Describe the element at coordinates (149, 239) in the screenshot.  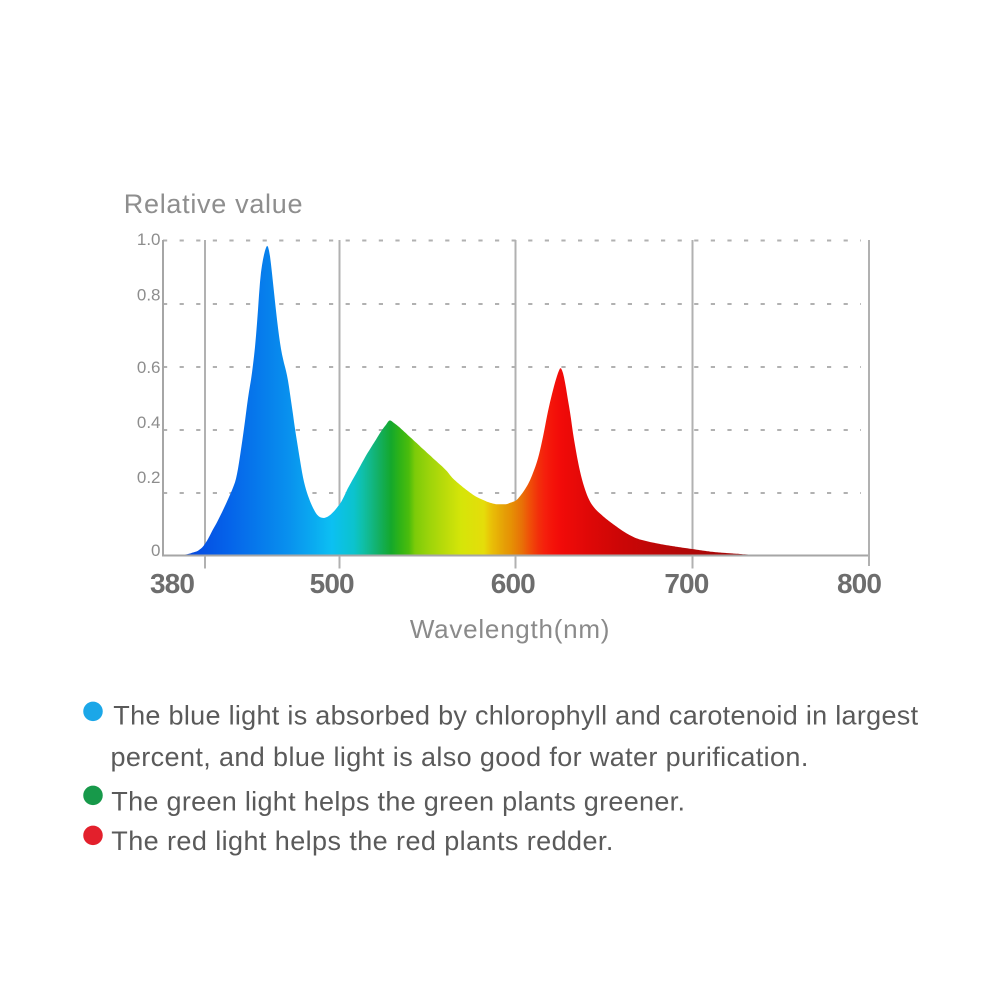
I see `svg-text: 1.0` at that location.